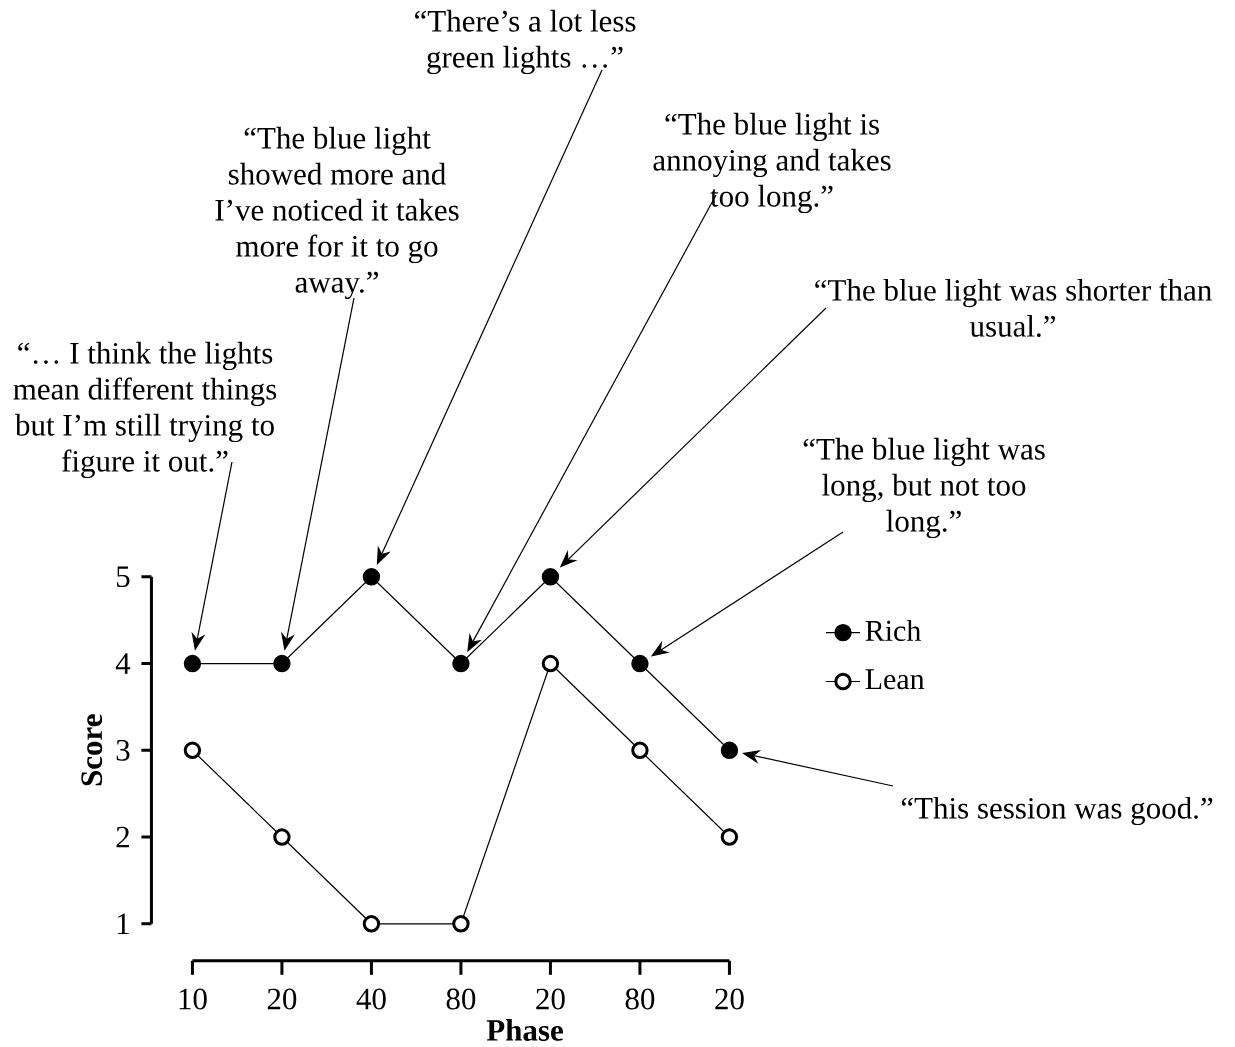 This screenshot has height=1047, width=1235. I want to click on legend-label: Lean, so click(895, 679).